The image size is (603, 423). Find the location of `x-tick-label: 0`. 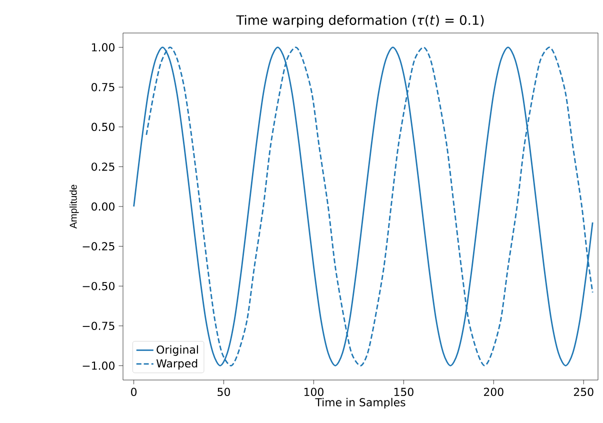

x-tick-label: 0 is located at coordinates (134, 392).